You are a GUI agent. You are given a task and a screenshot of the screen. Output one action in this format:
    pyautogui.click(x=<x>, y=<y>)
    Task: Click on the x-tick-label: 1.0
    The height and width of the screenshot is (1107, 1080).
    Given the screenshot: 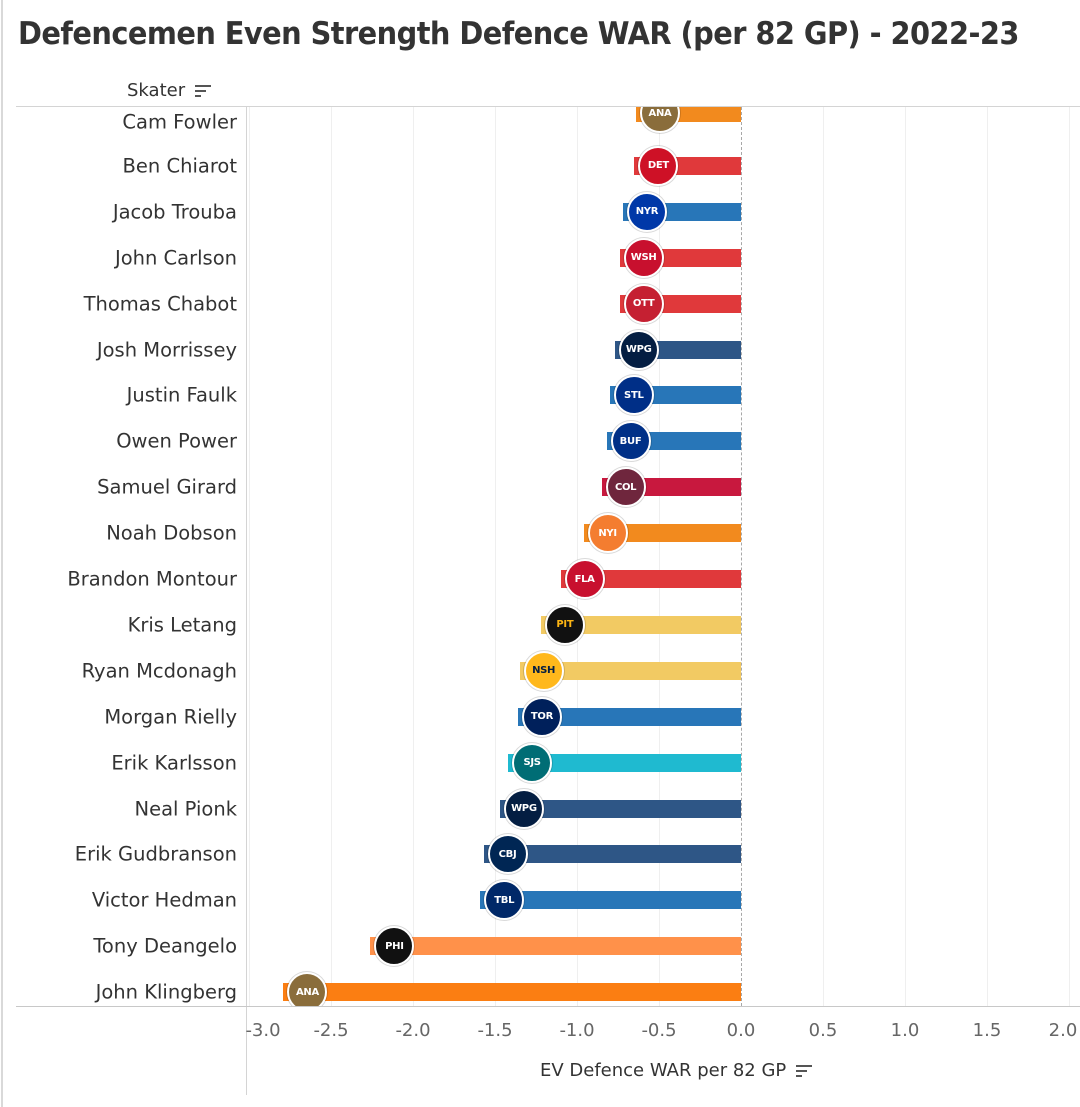 What is the action you would take?
    pyautogui.click(x=905, y=1030)
    